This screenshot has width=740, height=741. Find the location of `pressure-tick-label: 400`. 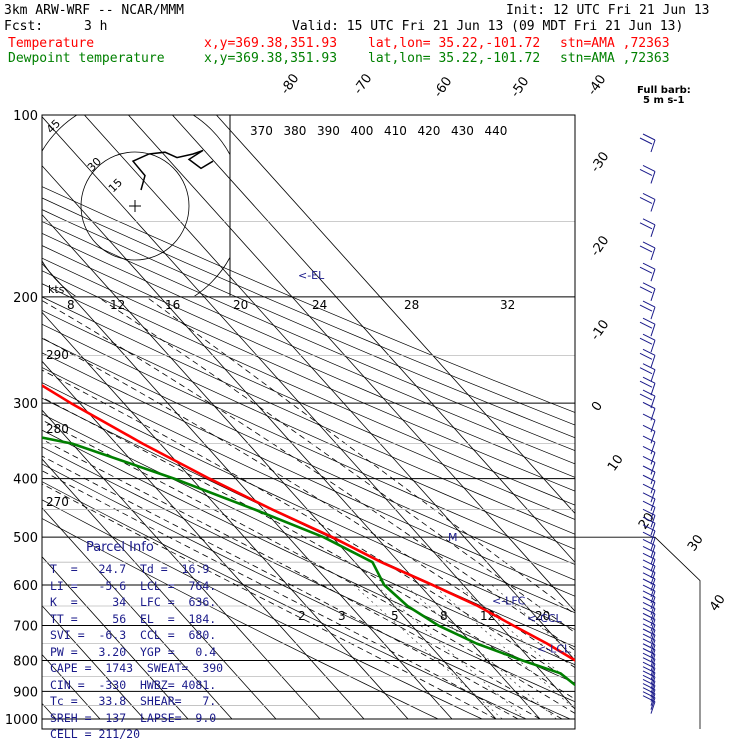

pressure-tick-label: 400 is located at coordinates (25, 480).